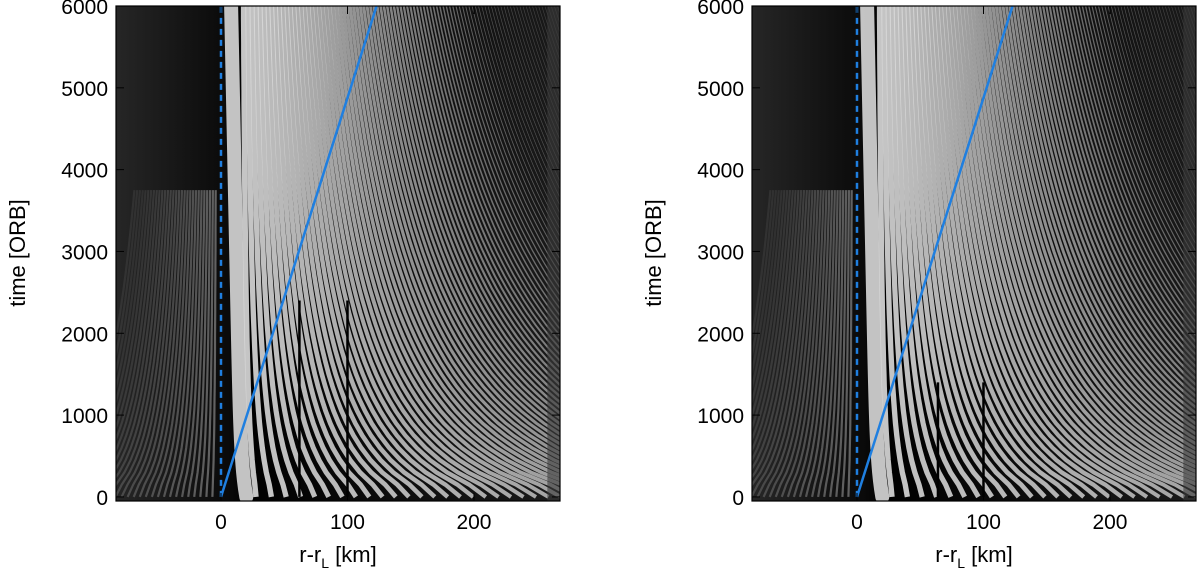 This screenshot has height=576, width=1200. What do you see at coordinates (102, 498) in the screenshot?
I see `y-tick-label: 0` at bounding box center [102, 498].